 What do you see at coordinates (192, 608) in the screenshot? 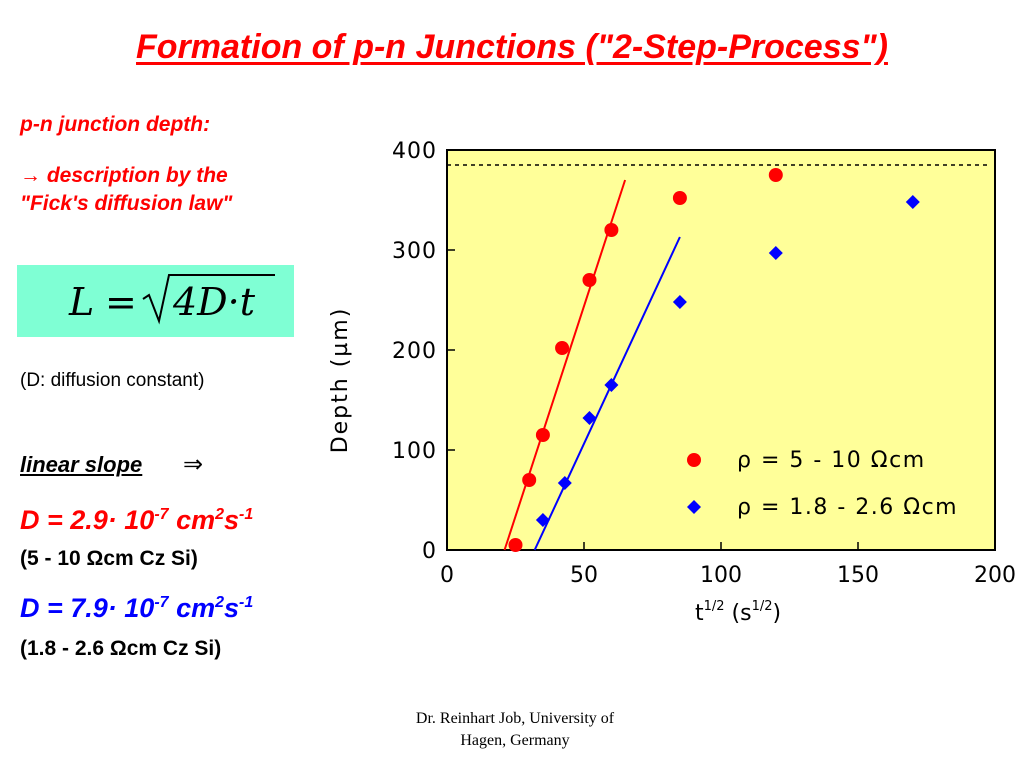
I see `d2-unit: cm` at bounding box center [192, 608].